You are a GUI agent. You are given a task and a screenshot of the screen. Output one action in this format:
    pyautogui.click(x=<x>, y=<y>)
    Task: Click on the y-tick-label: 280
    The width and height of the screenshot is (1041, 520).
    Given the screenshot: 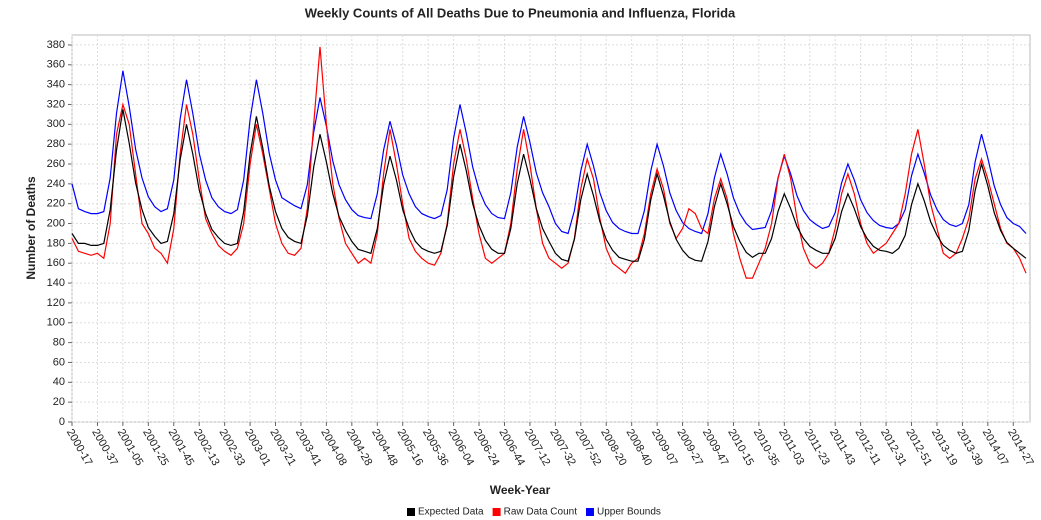 What is the action you would take?
    pyautogui.click(x=56, y=144)
    